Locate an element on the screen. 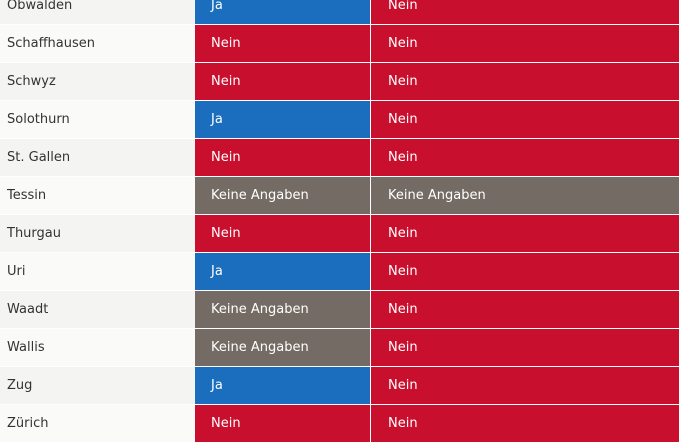 Image resolution: width=679 pixels, height=443 pixels. canton-name: St. Gallen is located at coordinates (97, 157).